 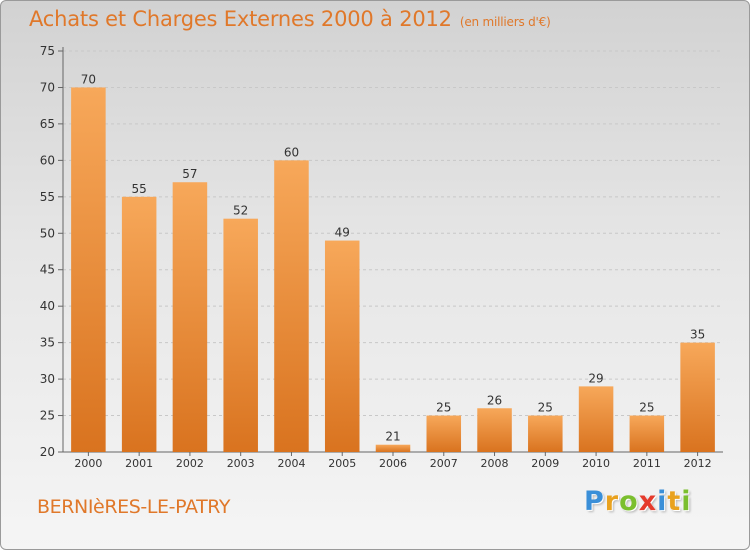 What do you see at coordinates (594, 501) in the screenshot?
I see `logo-letter: P` at bounding box center [594, 501].